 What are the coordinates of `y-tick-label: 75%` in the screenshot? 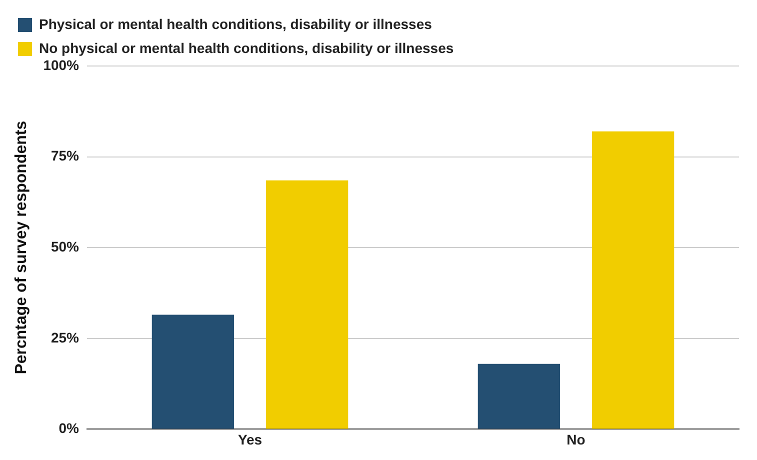 It's located at (65, 156).